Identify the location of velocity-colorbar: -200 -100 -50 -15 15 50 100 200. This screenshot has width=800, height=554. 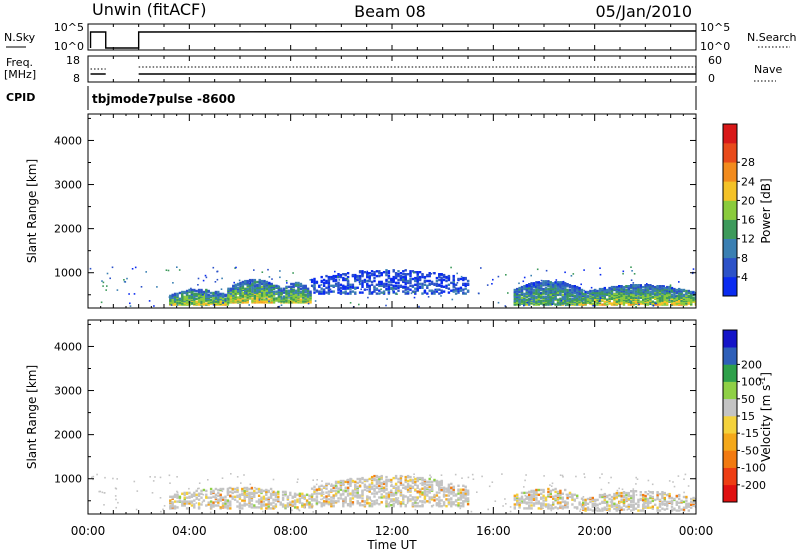
(744, 416).